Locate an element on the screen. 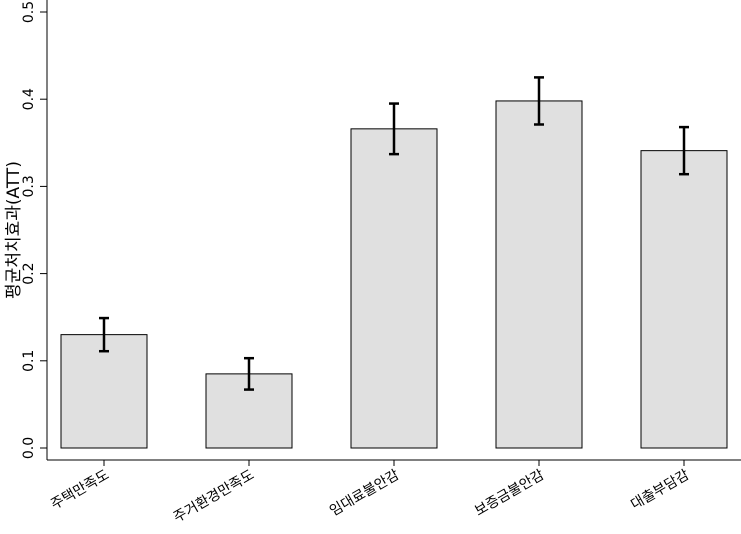 The height and width of the screenshot is (534, 741). x-tick-label: 주거환경만족도 is located at coordinates (214, 496).